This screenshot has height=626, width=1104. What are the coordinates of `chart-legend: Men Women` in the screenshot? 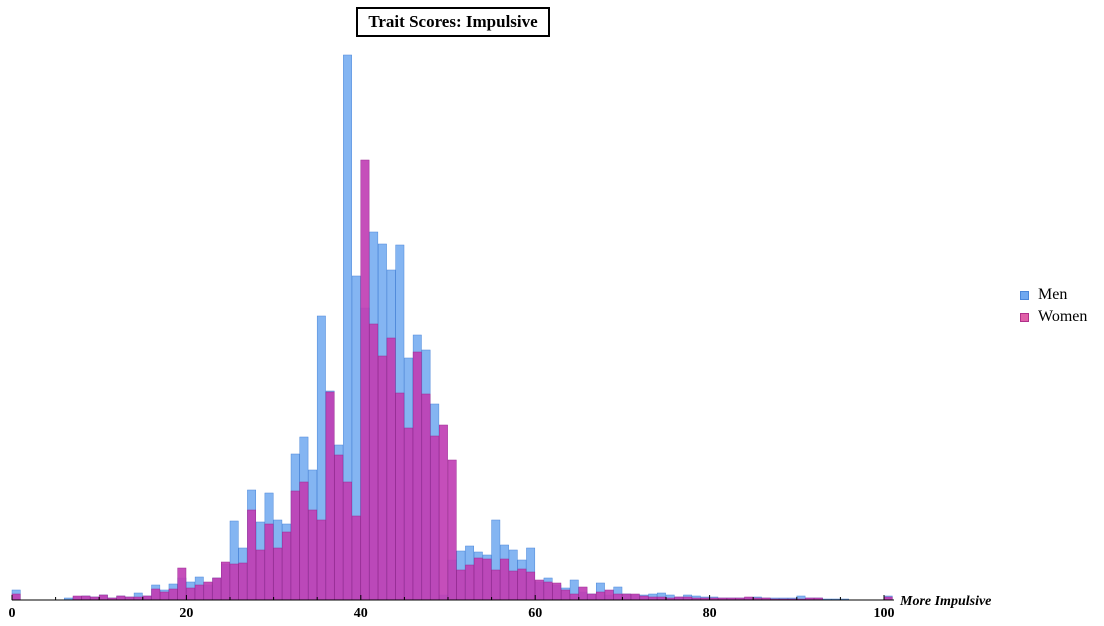 It's located at (1053, 306).